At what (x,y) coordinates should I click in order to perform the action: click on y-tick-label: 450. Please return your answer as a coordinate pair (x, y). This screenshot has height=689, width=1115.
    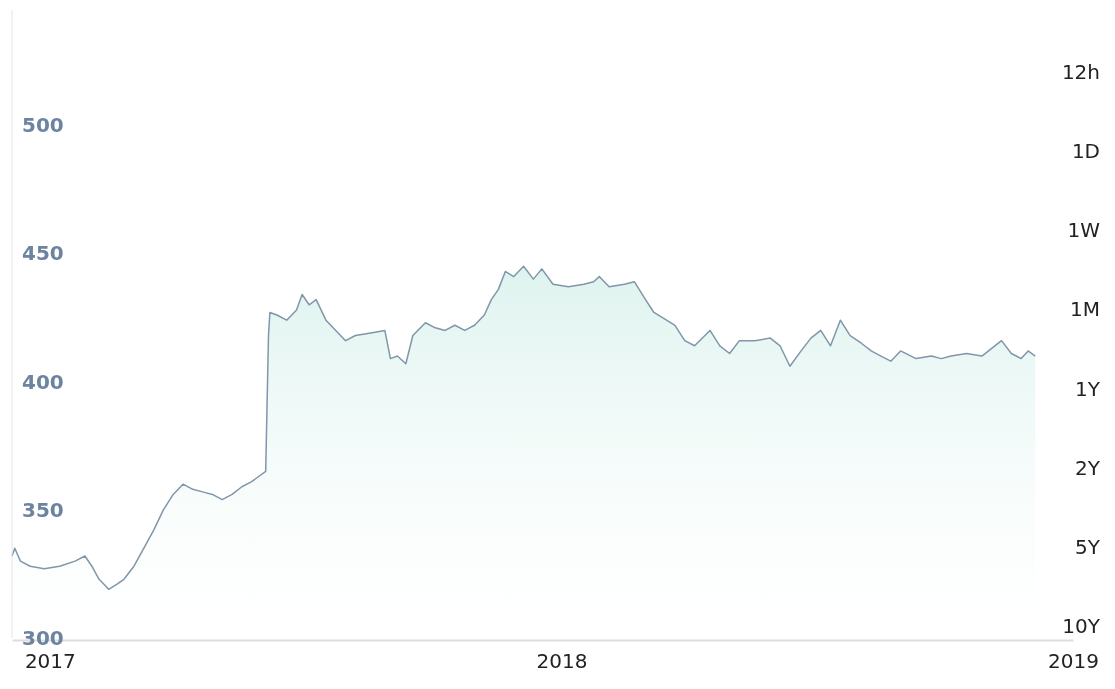
    Looking at the image, I should click on (43, 253).